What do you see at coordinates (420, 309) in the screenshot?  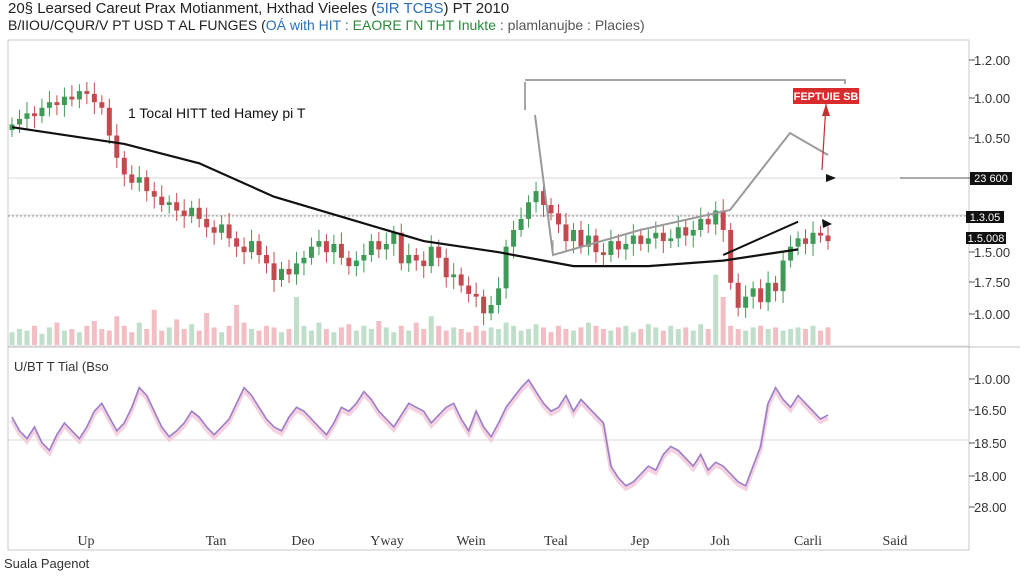 I see `volume-bars` at bounding box center [420, 309].